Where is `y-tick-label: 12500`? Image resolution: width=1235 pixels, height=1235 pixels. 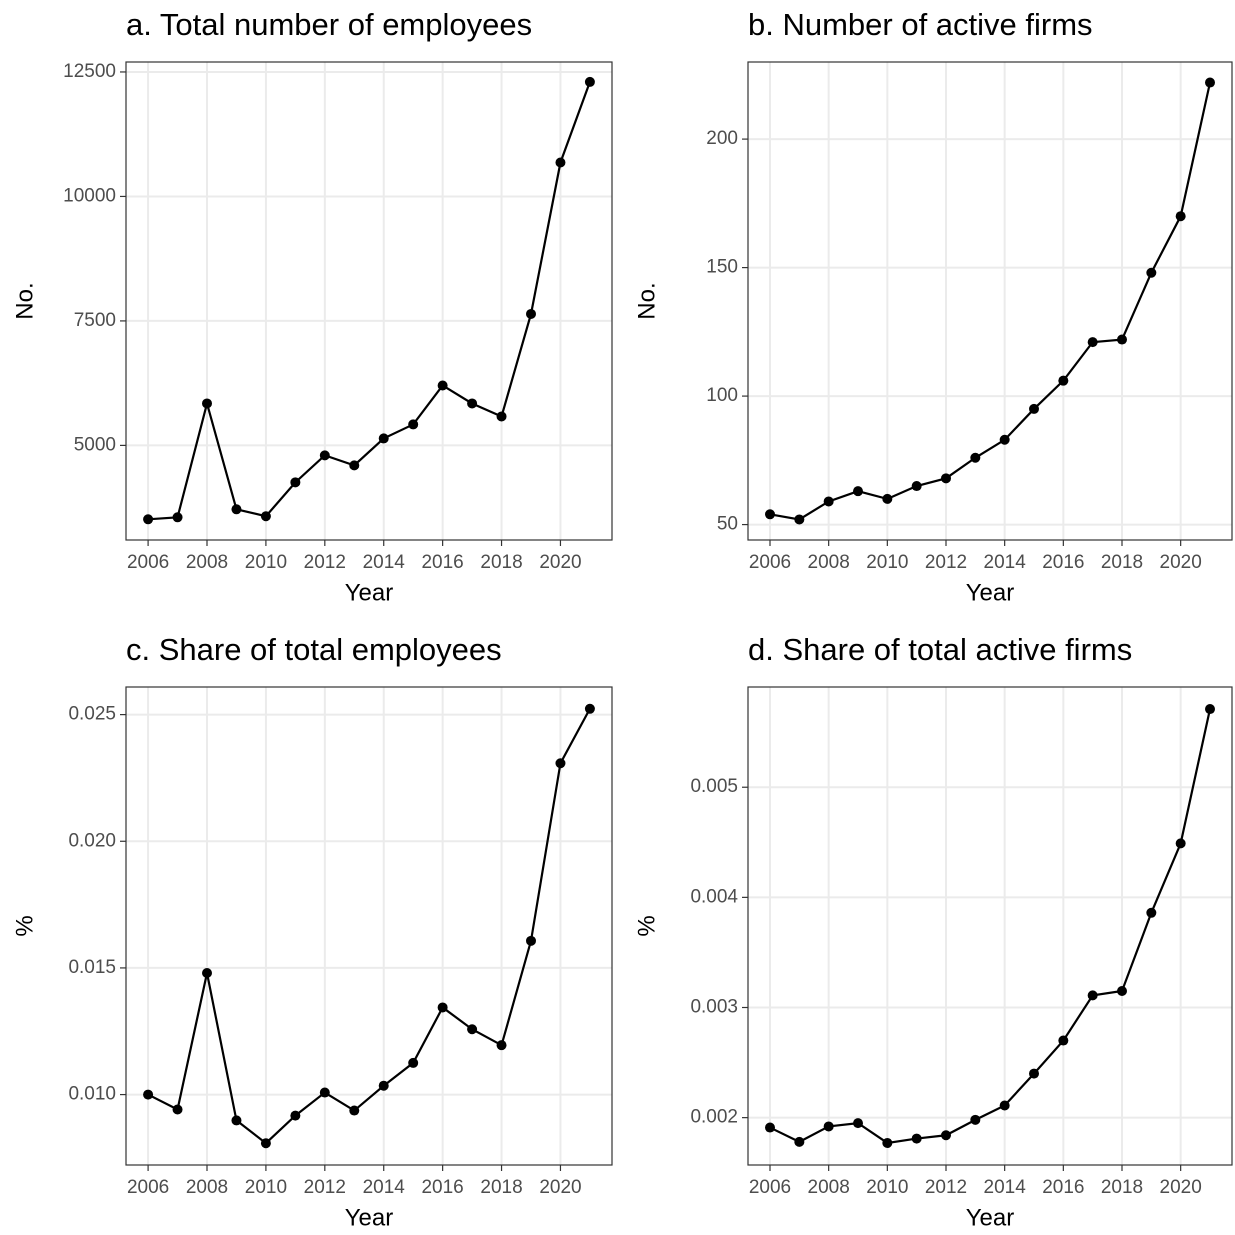
y-tick-label: 12500 is located at coordinates (89, 71).